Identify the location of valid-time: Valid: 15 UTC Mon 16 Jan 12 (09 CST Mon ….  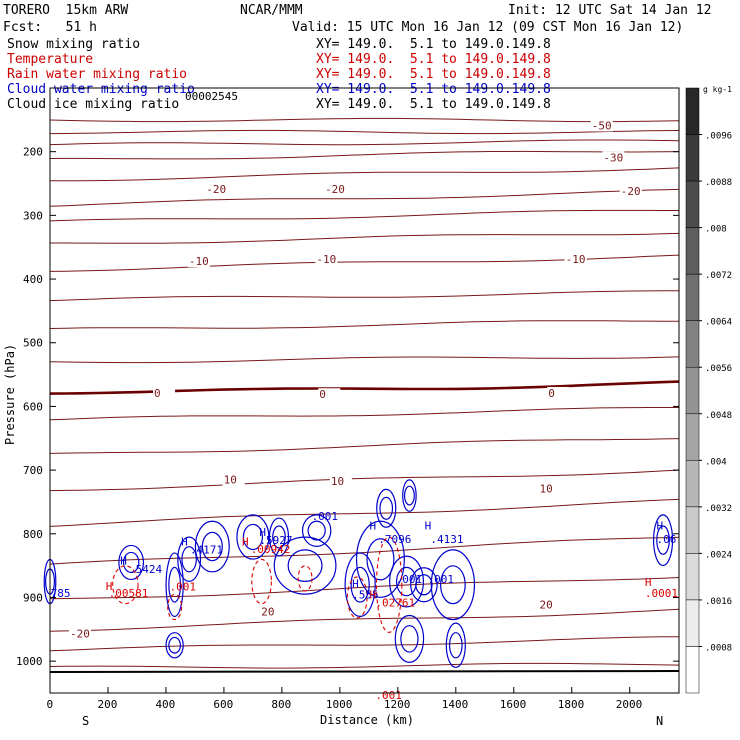
(488, 27).